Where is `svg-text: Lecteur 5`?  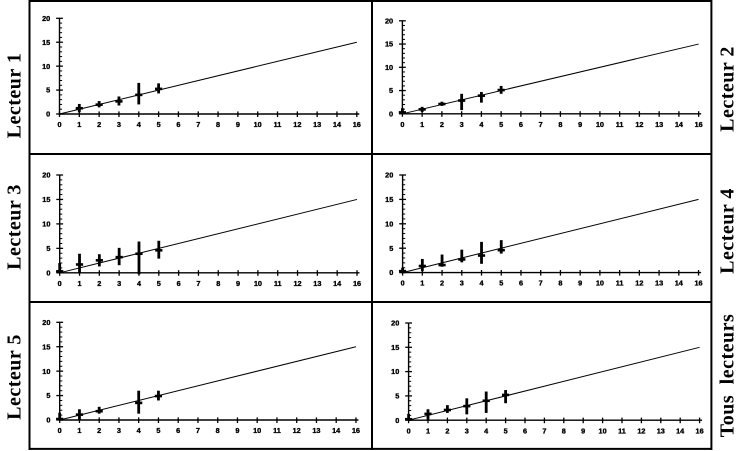 svg-text: Lecteur 5 is located at coordinates (15, 377).